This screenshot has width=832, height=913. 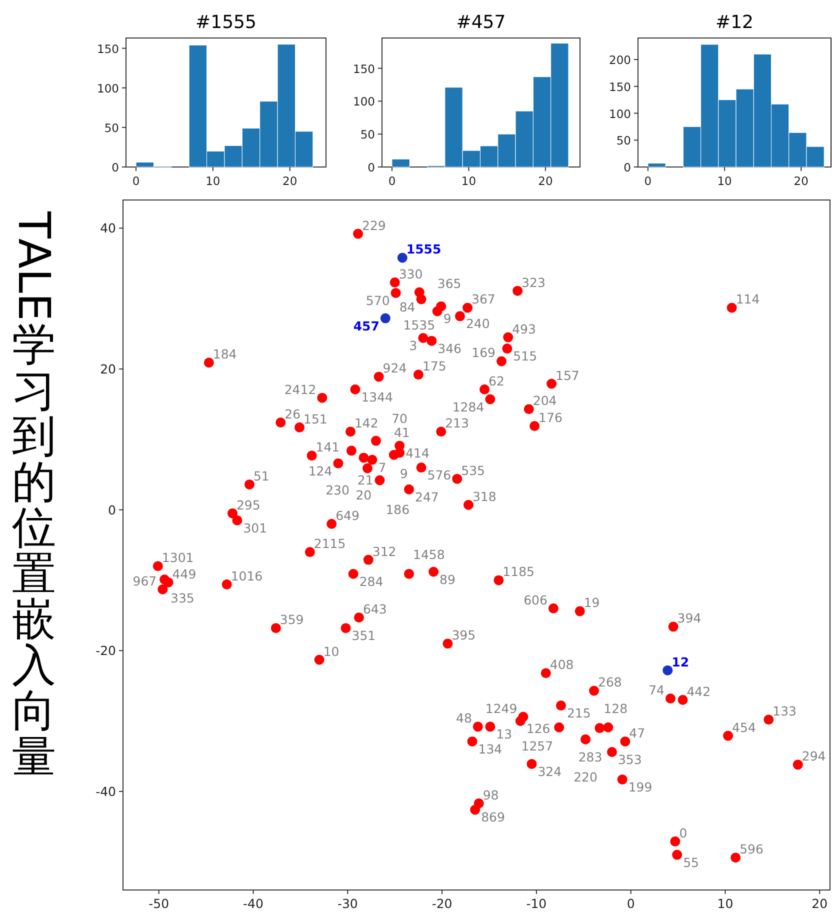 I want to click on point-label: 220, so click(x=586, y=776).